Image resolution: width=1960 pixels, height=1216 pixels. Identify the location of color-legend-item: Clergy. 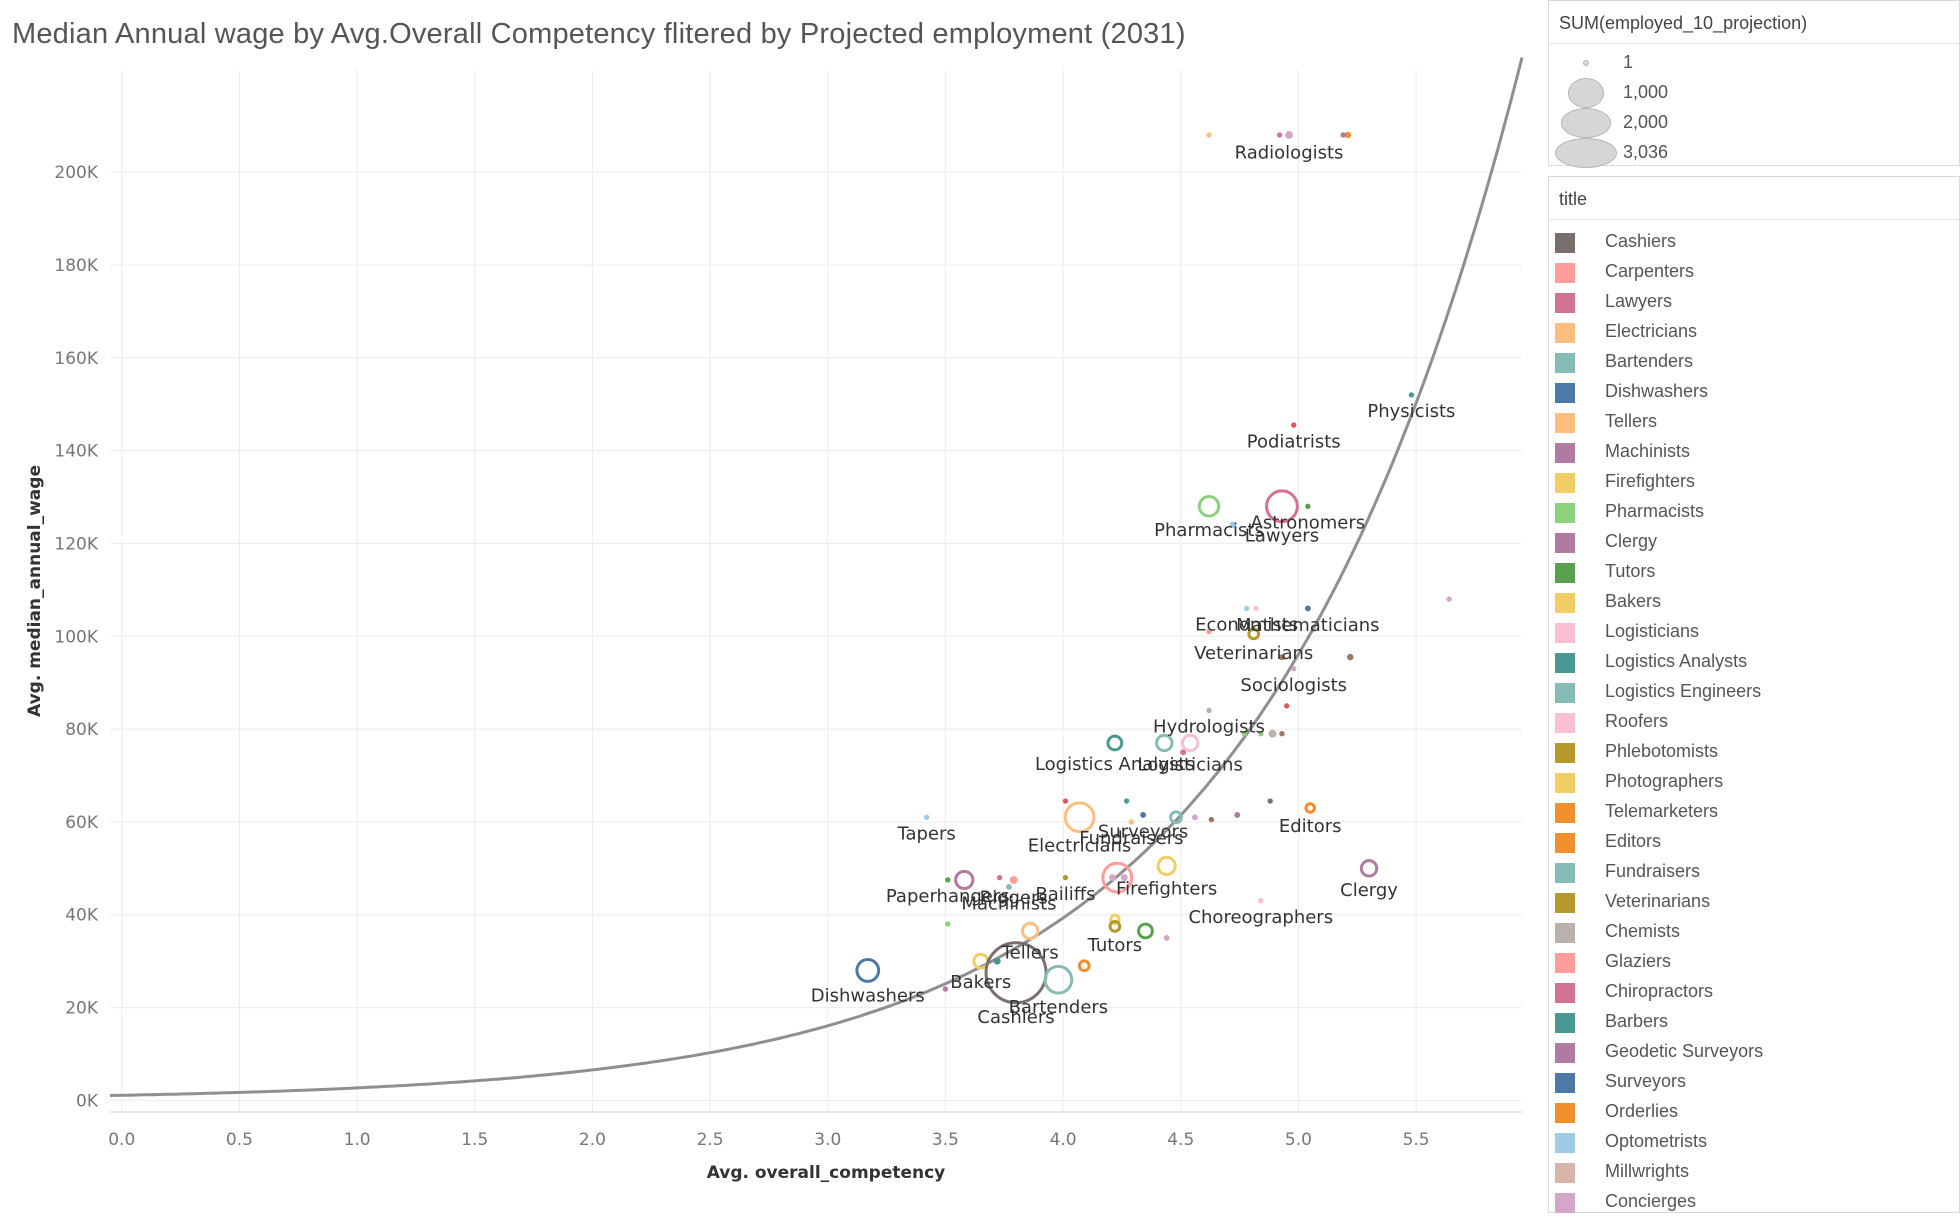
(1754, 541).